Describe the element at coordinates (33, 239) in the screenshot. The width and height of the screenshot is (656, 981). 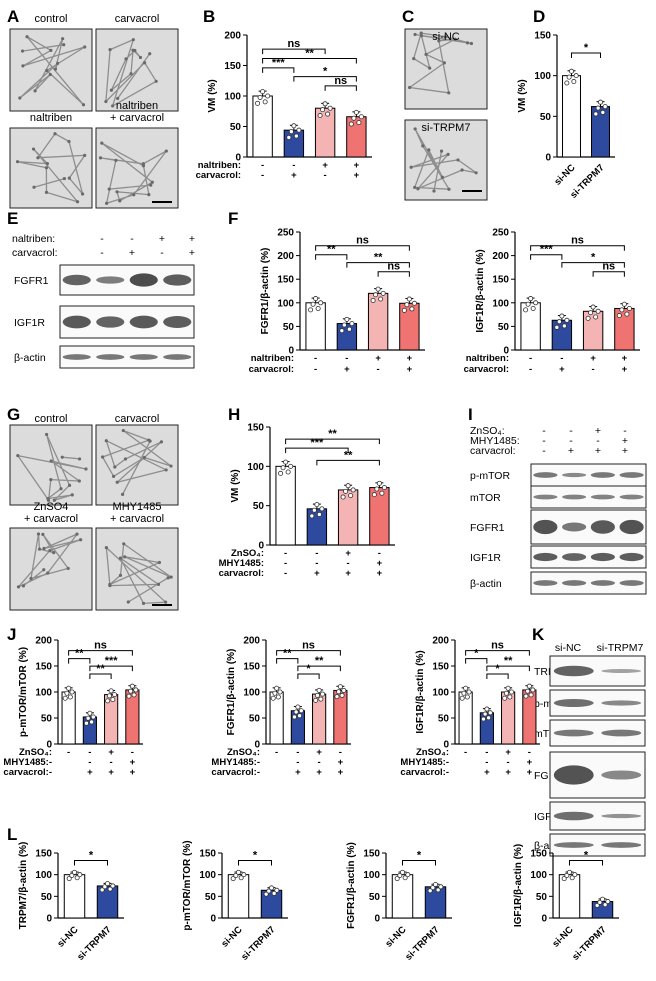
I see `blot-e-cond-label: naltriben:` at that location.